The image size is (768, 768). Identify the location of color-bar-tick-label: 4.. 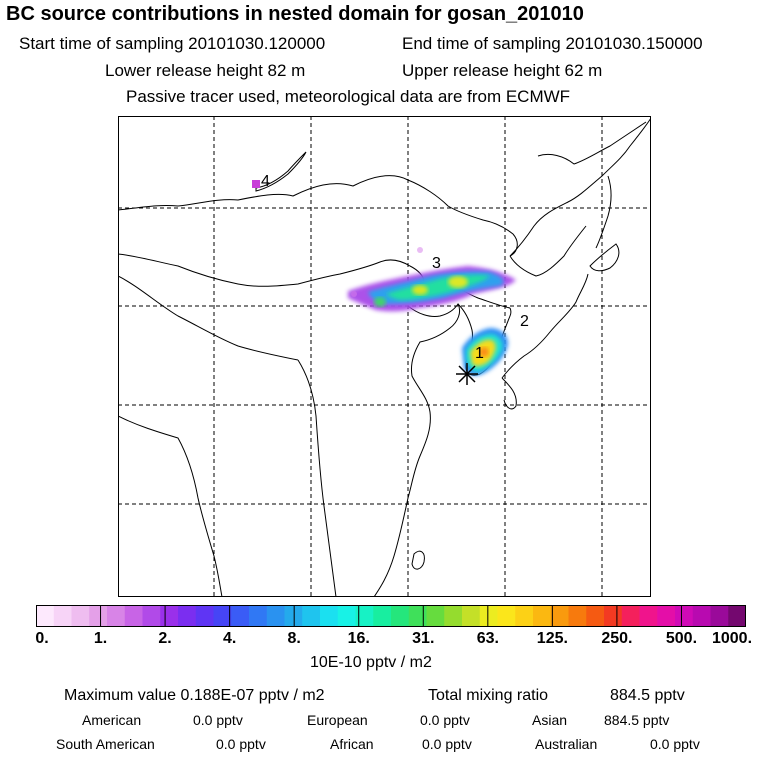
(229, 638).